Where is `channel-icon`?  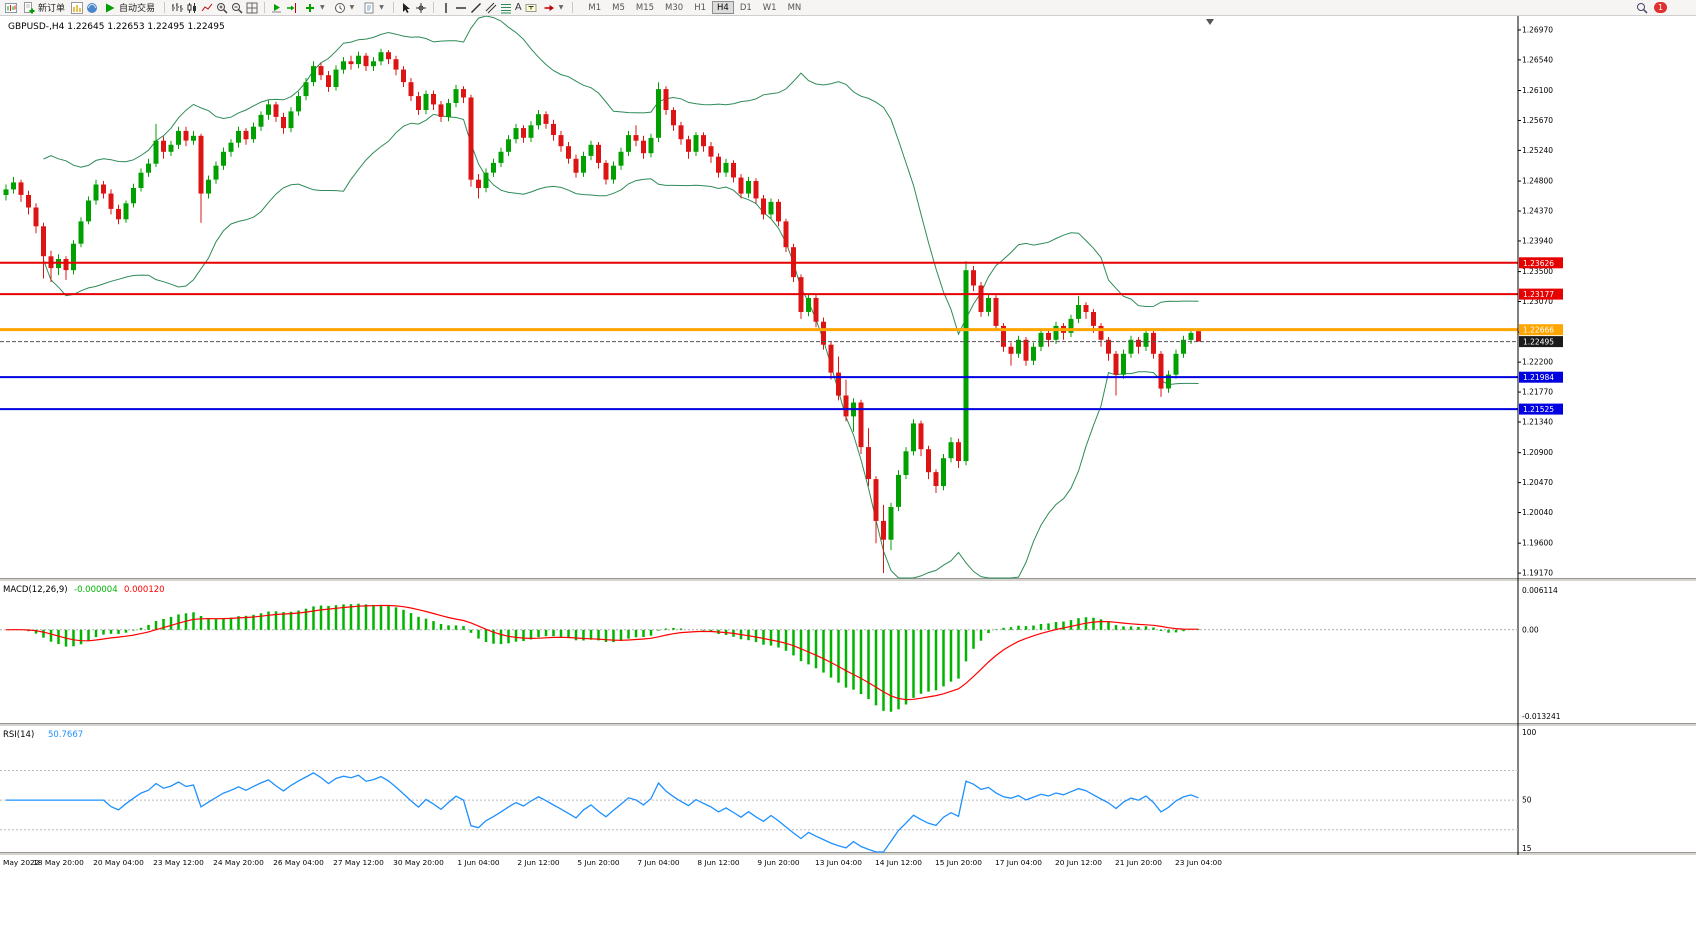
channel-icon is located at coordinates (491, 8).